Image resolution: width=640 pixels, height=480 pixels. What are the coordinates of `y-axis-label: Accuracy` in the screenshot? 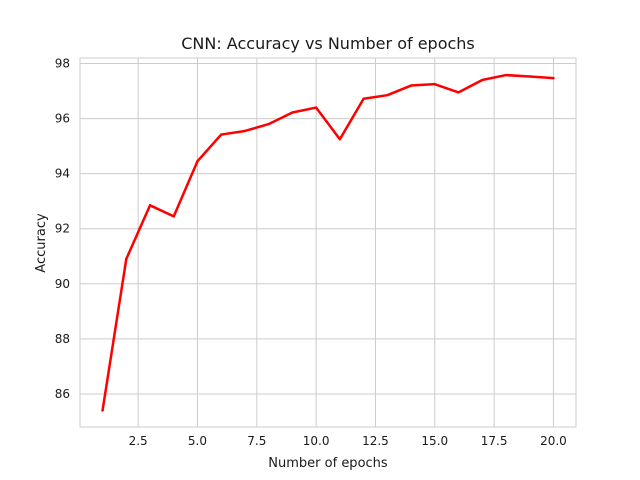 It's located at (41, 243).